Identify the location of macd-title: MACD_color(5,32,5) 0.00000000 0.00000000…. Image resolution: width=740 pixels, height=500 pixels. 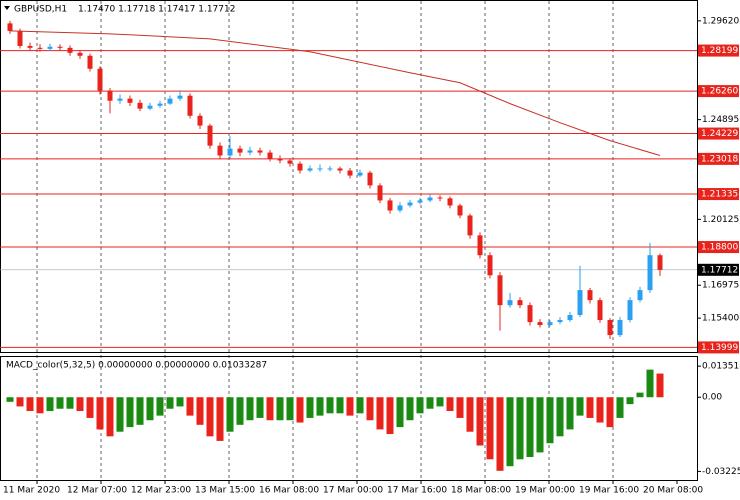
(136, 366).